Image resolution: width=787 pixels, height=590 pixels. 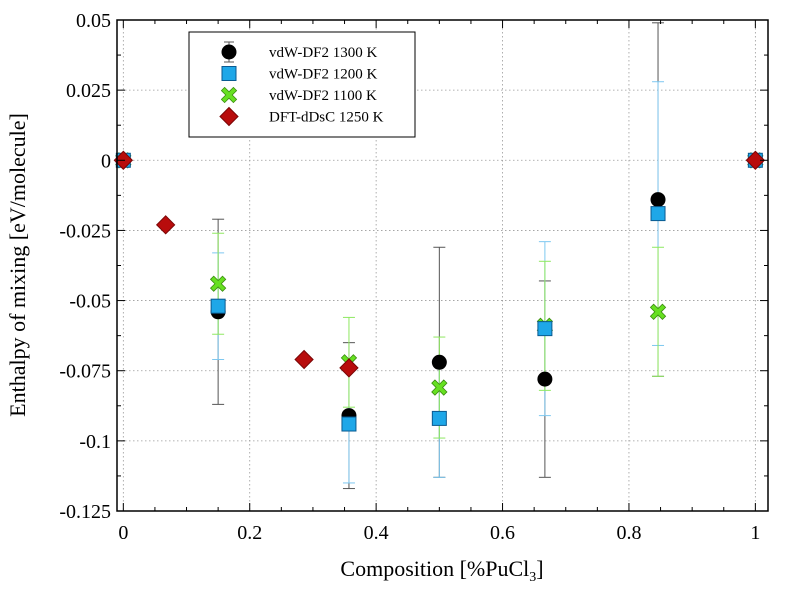 I want to click on legend-label: vdW-DF2 1200 K, so click(x=323, y=75).